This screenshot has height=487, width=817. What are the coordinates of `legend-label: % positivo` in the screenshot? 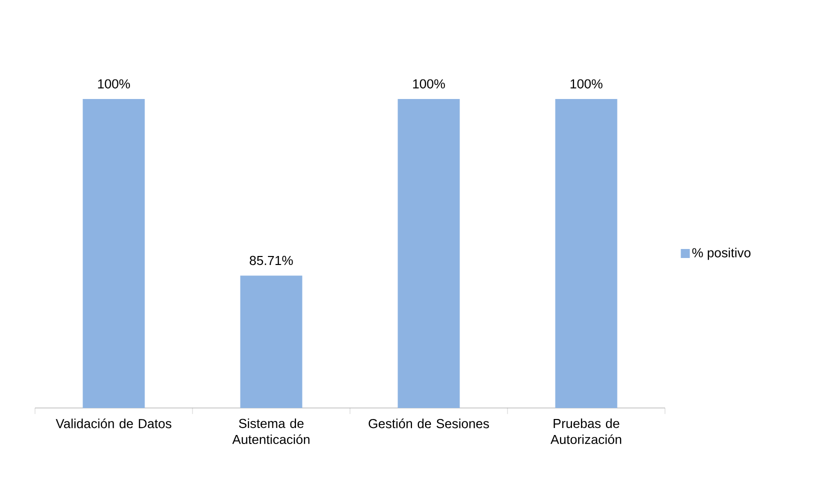 It's located at (721, 254).